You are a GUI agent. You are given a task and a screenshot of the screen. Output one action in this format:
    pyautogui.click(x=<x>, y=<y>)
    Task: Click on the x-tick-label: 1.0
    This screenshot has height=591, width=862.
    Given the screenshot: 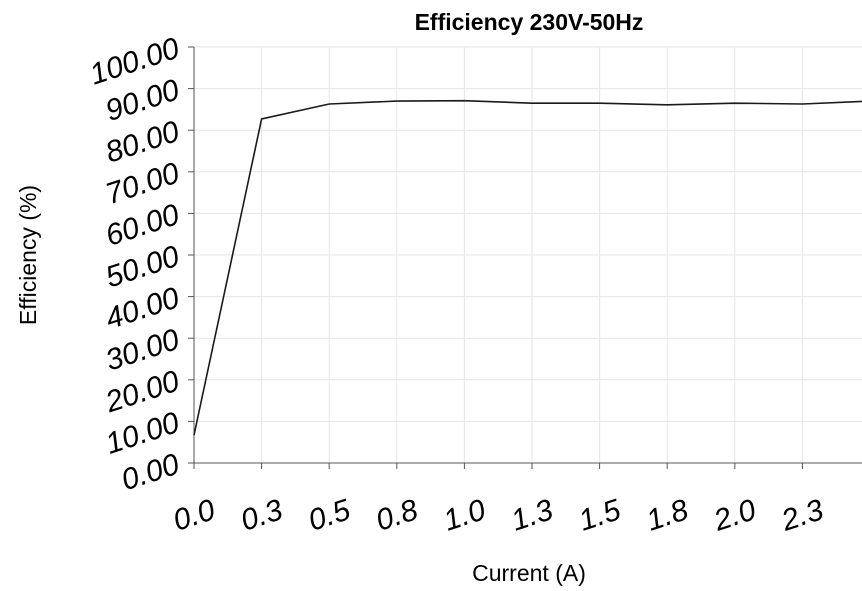 What is the action you would take?
    pyautogui.click(x=465, y=515)
    